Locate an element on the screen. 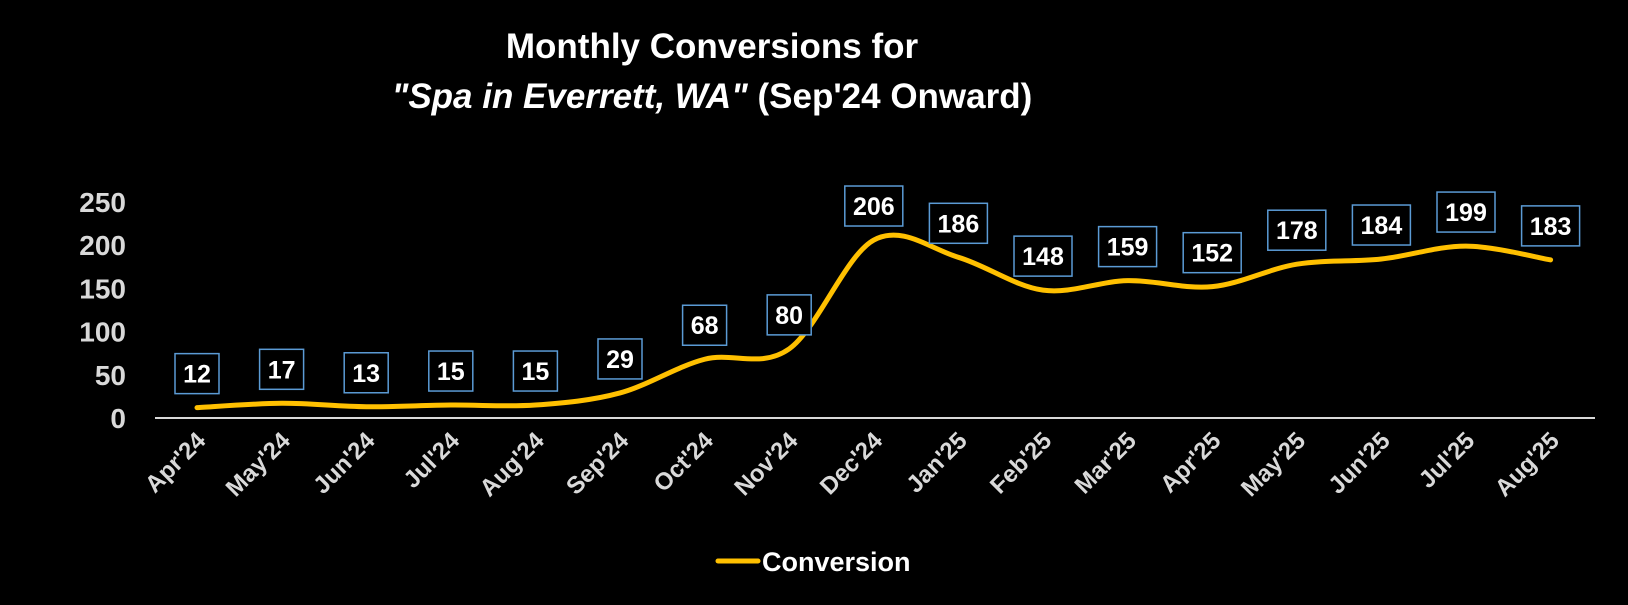  data-label-value: 199 is located at coordinates (1466, 213).